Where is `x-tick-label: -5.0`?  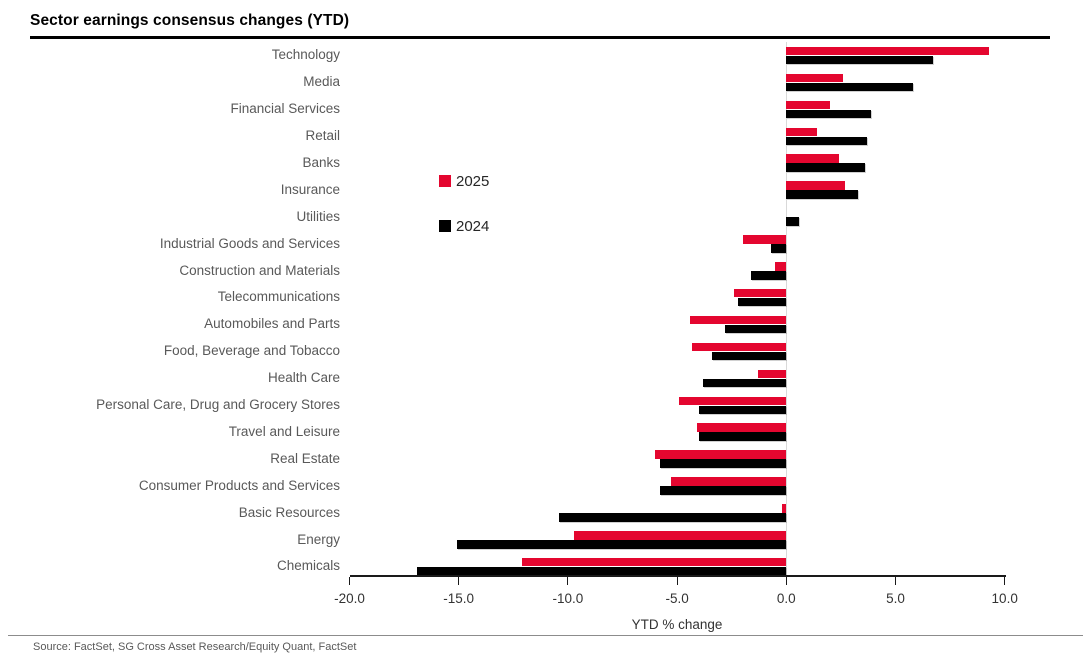 x-tick-label: -5.0 is located at coordinates (677, 598).